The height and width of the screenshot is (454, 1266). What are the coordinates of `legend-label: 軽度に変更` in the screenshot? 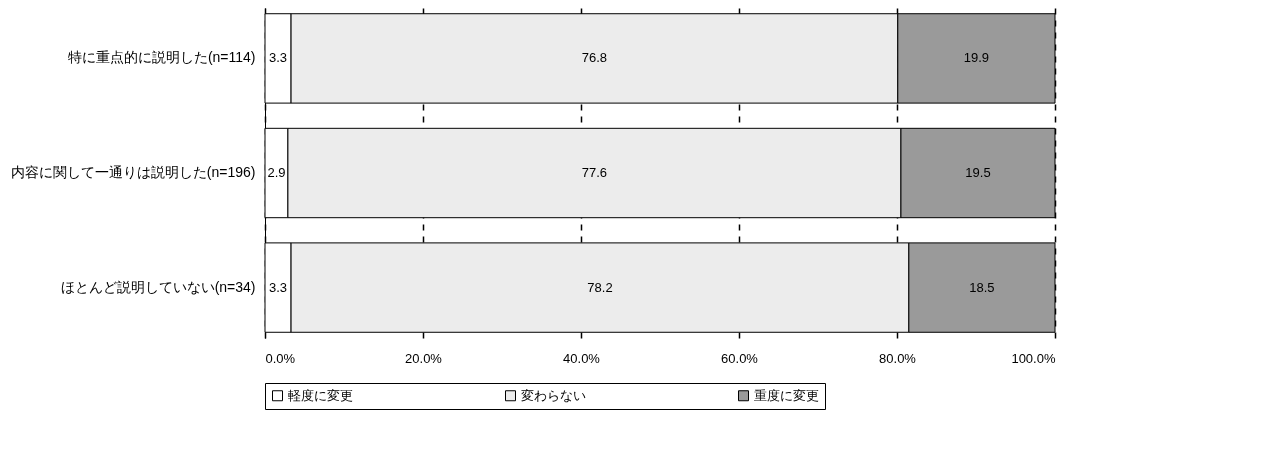 It's located at (320, 395).